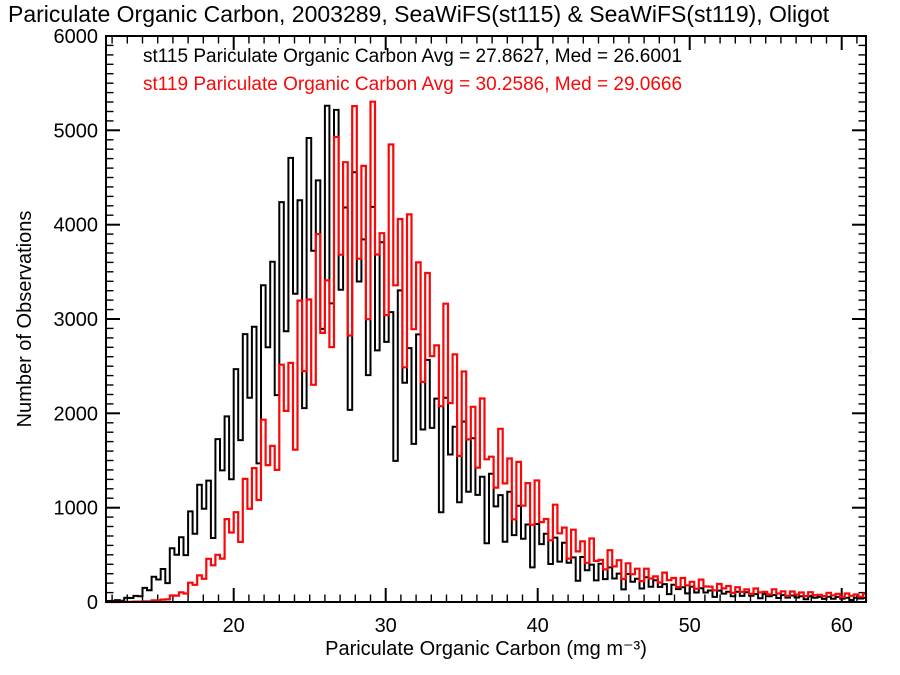 This screenshot has height=675, width=900. What do you see at coordinates (92, 603) in the screenshot?
I see `y-tick-label: 0` at bounding box center [92, 603].